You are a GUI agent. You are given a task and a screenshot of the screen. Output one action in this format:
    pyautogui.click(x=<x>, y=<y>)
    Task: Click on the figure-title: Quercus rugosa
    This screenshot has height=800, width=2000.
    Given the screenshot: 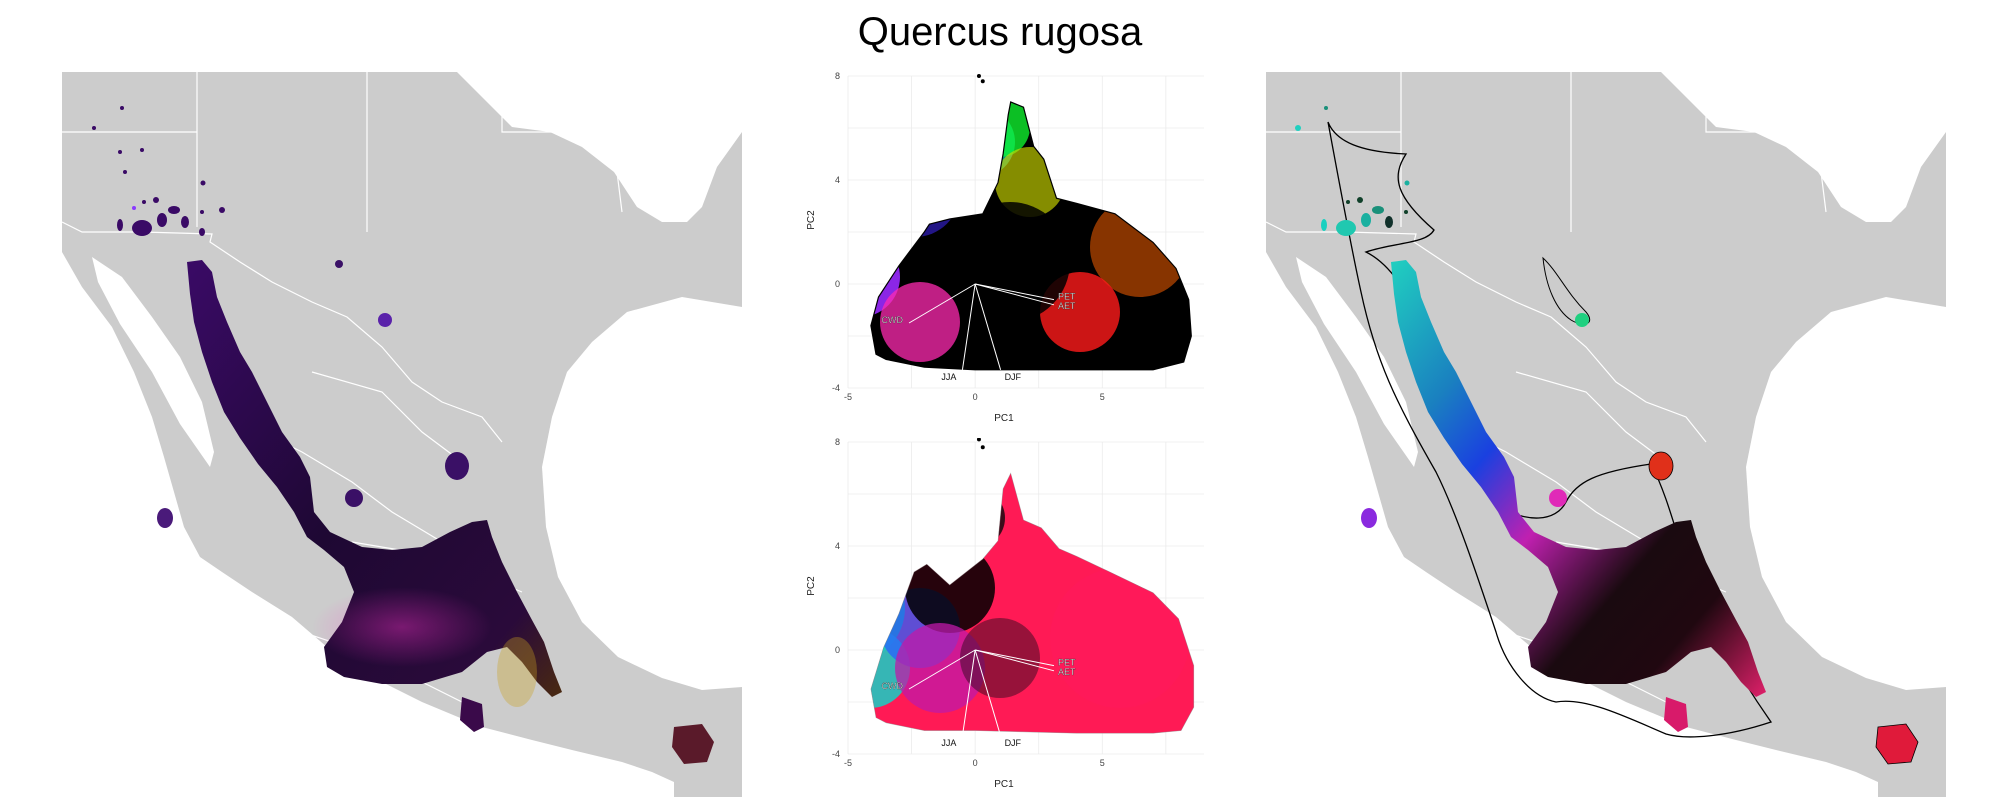 What is the action you would take?
    pyautogui.click(x=1000, y=32)
    